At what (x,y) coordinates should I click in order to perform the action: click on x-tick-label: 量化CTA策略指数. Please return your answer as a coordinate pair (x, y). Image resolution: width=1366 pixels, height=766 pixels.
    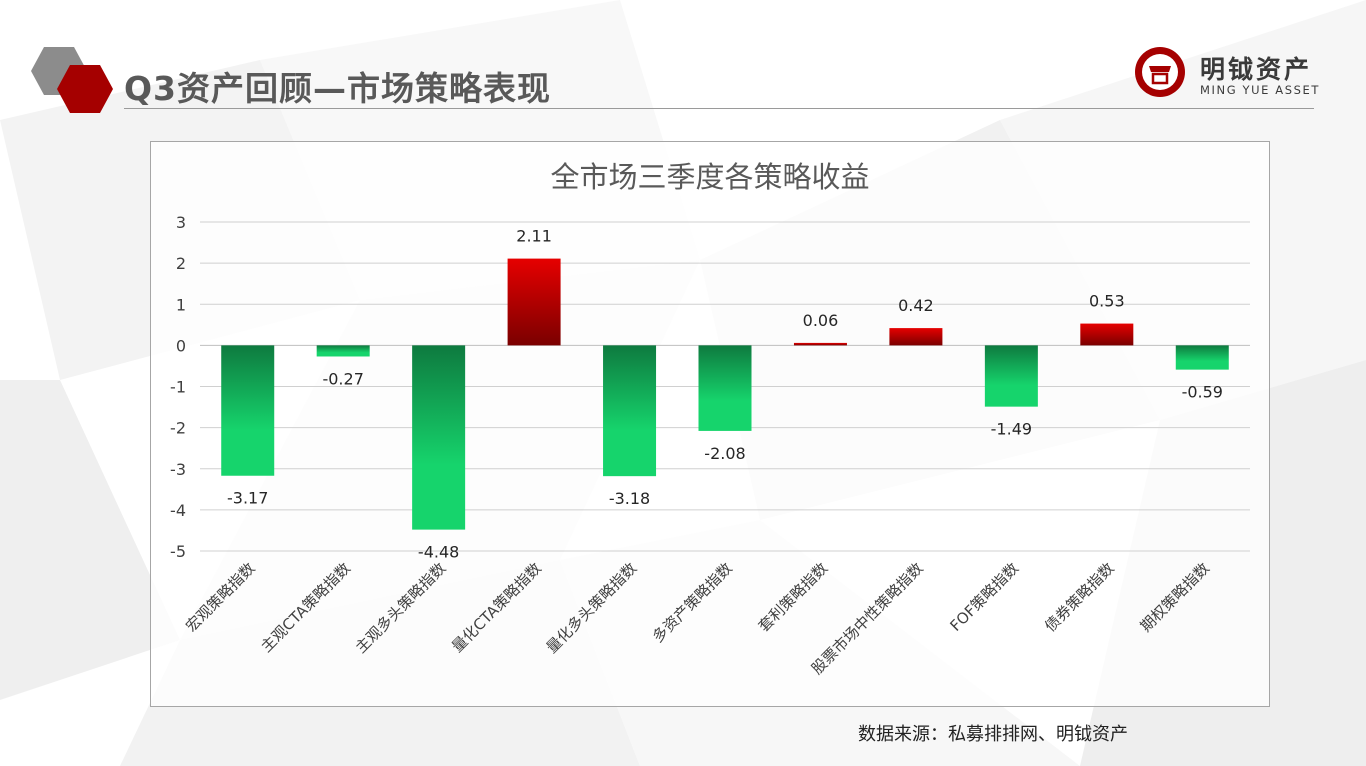
    Looking at the image, I should click on (496, 607).